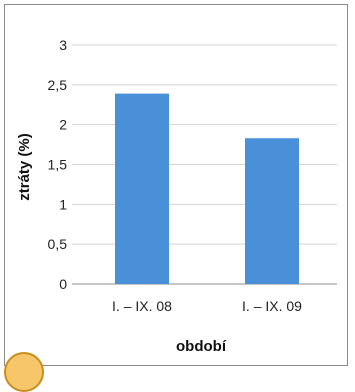 The height and width of the screenshot is (392, 355). Describe the element at coordinates (58, 85) in the screenshot. I see `y-tick-label: 2,5` at that location.